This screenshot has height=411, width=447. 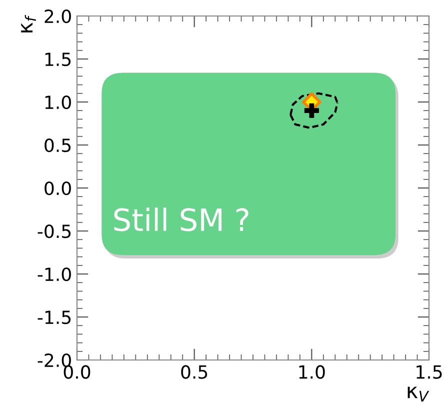 I want to click on y-tick-label: 1.5, so click(x=58, y=59).